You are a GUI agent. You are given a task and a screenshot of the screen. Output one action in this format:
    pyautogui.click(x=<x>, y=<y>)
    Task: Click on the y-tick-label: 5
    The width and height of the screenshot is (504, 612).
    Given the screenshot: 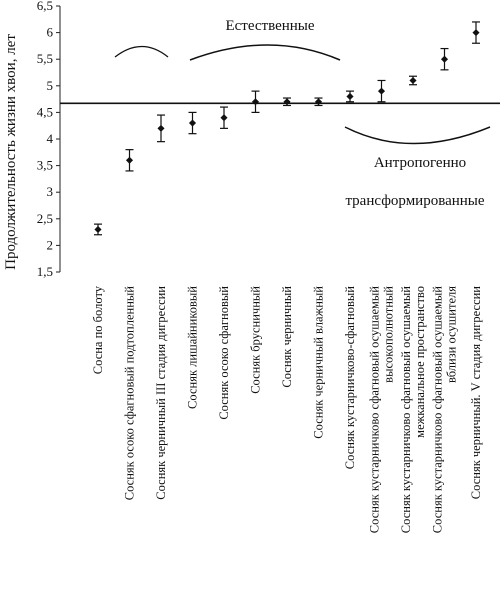 What is the action you would take?
    pyautogui.click(x=50, y=85)
    